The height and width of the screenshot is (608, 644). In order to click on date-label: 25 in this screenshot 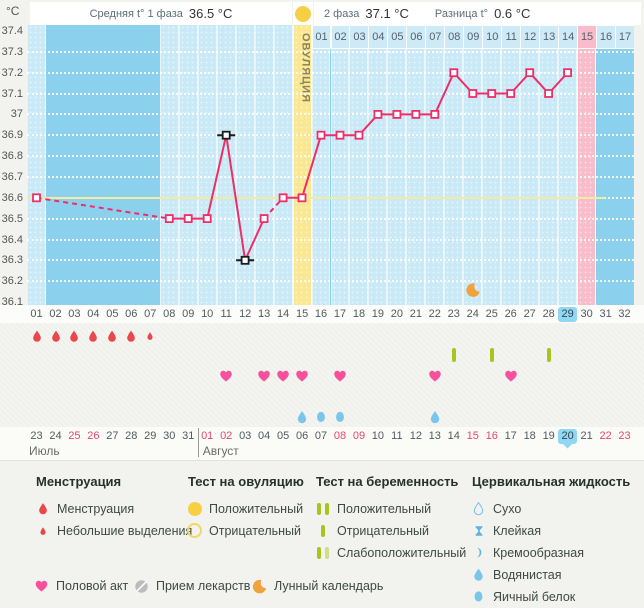, I will do `click(74, 436)`.